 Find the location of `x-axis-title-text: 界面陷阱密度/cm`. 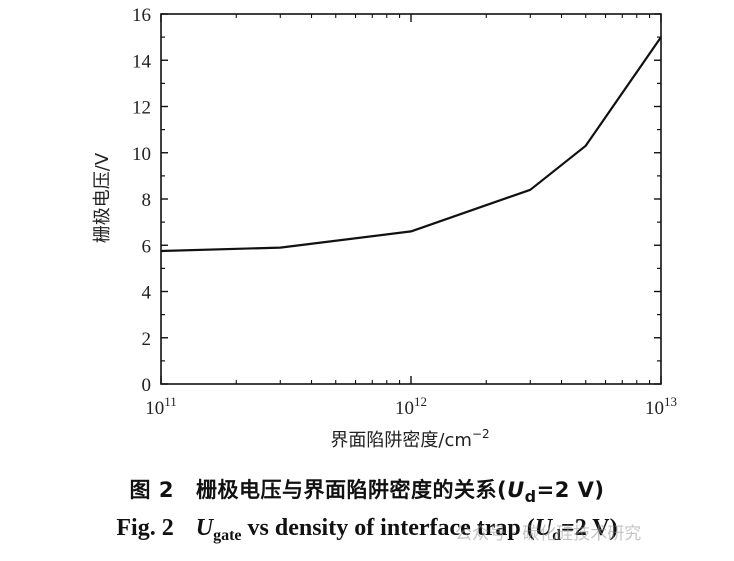

x-axis-title-text: 界面陷阱密度/cm is located at coordinates (401, 440).